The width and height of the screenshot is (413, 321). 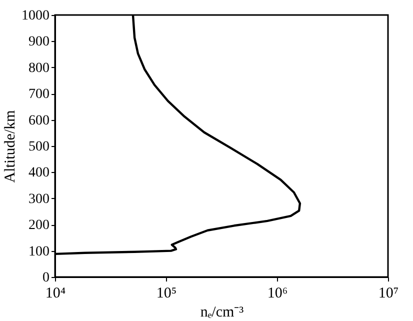 I want to click on y-tick-label: 900, so click(x=39, y=42).